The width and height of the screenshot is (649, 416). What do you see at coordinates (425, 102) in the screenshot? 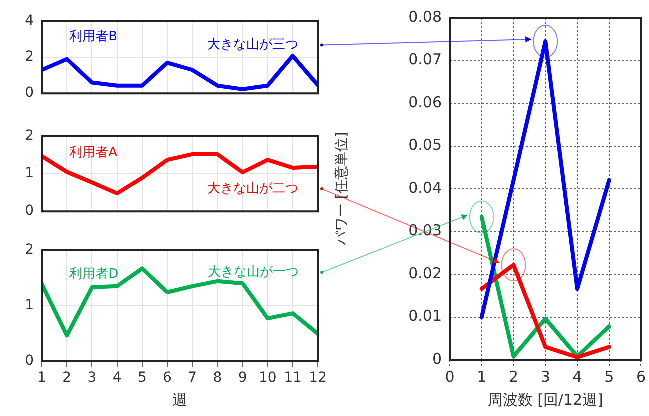
I see `y-tick-label: 0.06` at bounding box center [425, 102].